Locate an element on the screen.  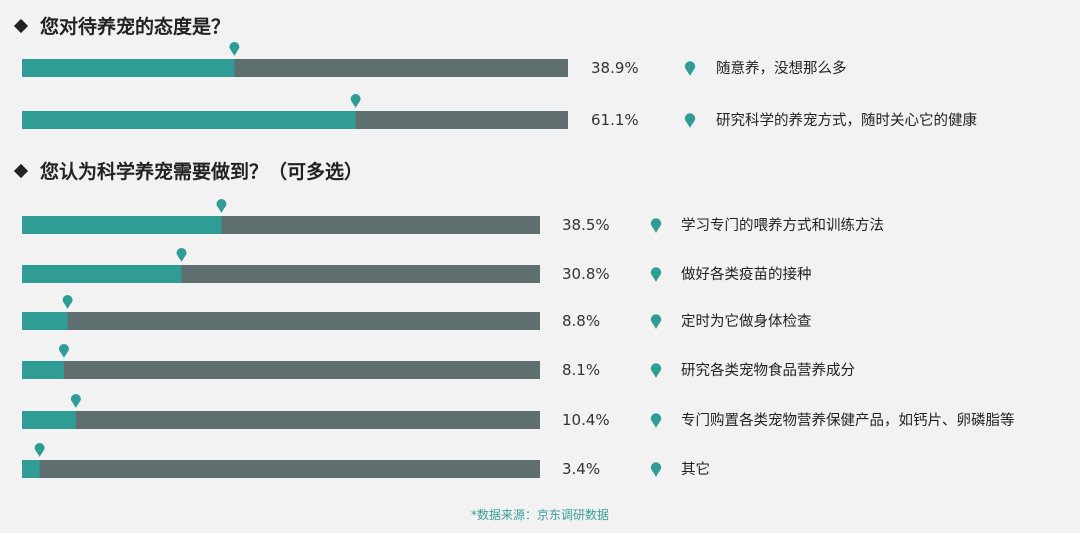
section-title-2-text: 您认为科学养宠需要做到？（可多选） is located at coordinates (202, 172).